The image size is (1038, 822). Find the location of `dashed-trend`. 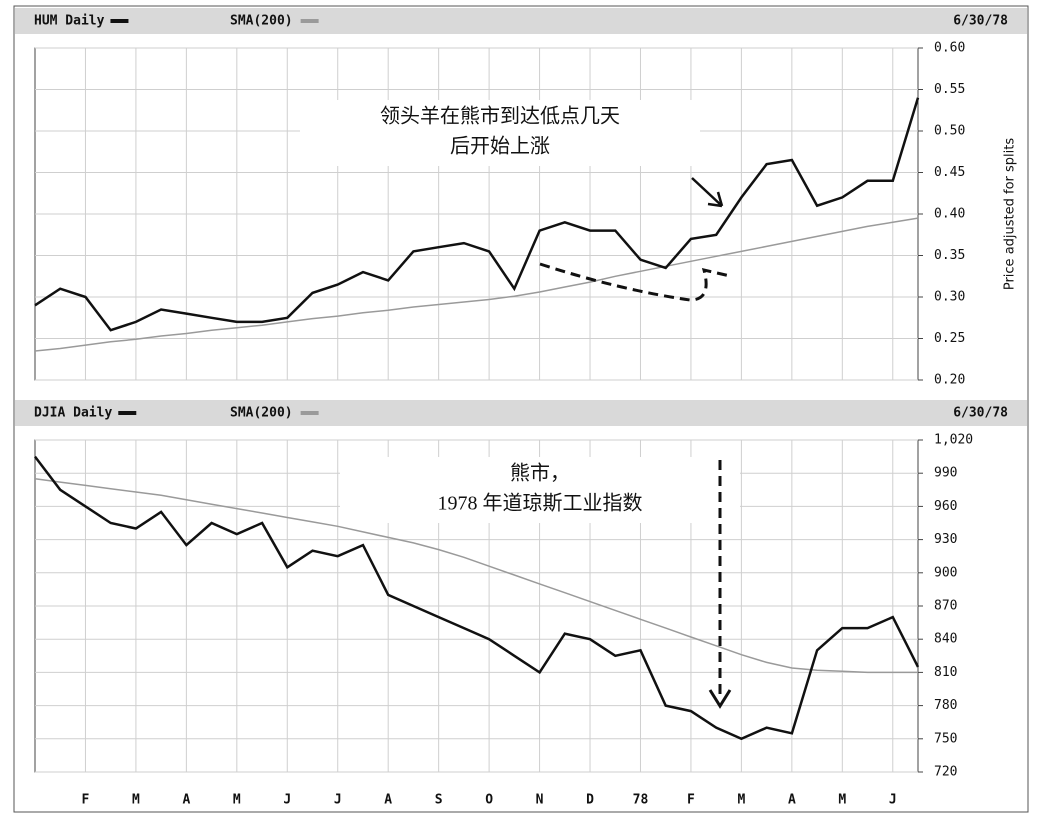

dashed-trend is located at coordinates (635, 282).